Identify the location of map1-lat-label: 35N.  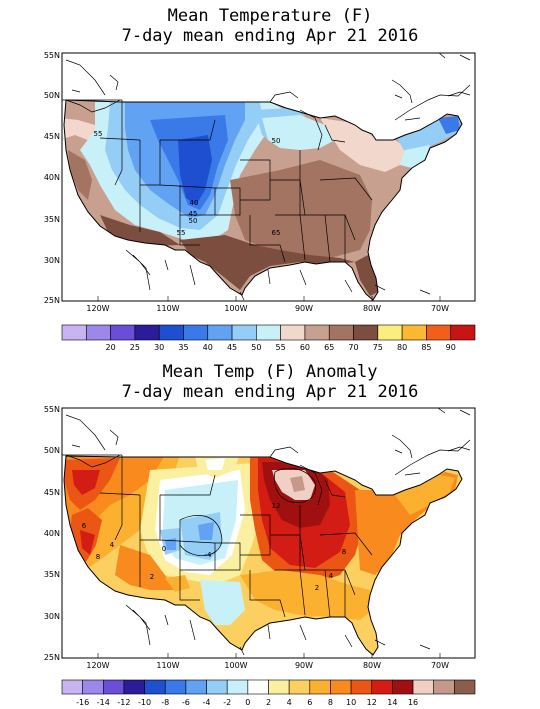
(52, 219).